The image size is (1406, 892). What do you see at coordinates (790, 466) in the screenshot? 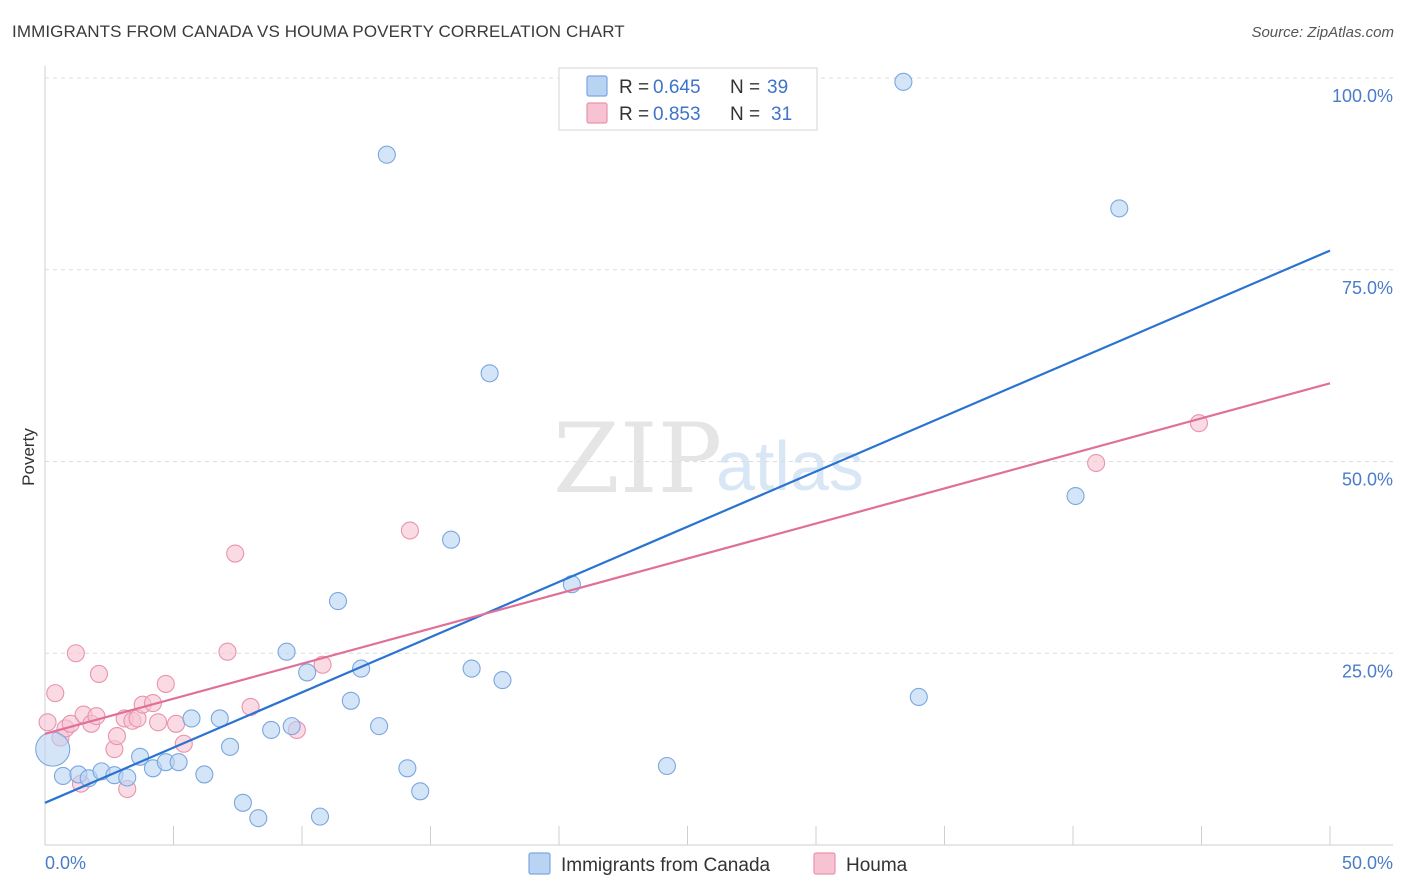
I see `watermark-atlas: atlas` at bounding box center [790, 466].